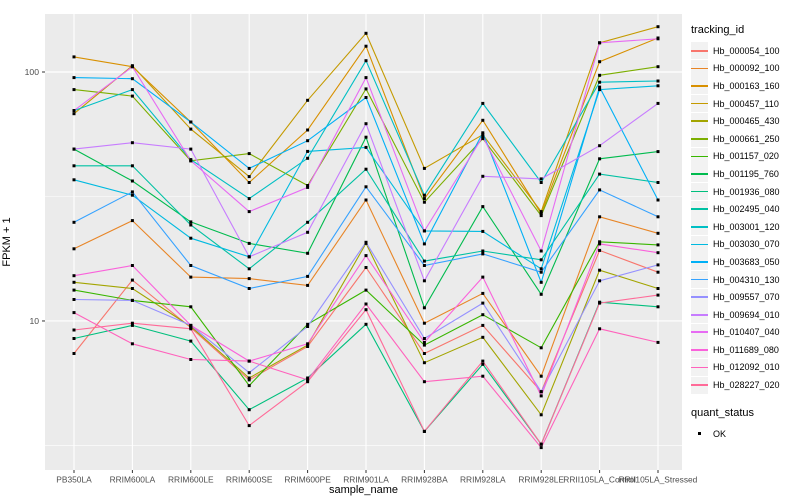 The height and width of the screenshot is (500, 800). What do you see at coordinates (745, 139) in the screenshot?
I see `legend-item-Hb_000661_250: Hb_000661_250` at bounding box center [745, 139].